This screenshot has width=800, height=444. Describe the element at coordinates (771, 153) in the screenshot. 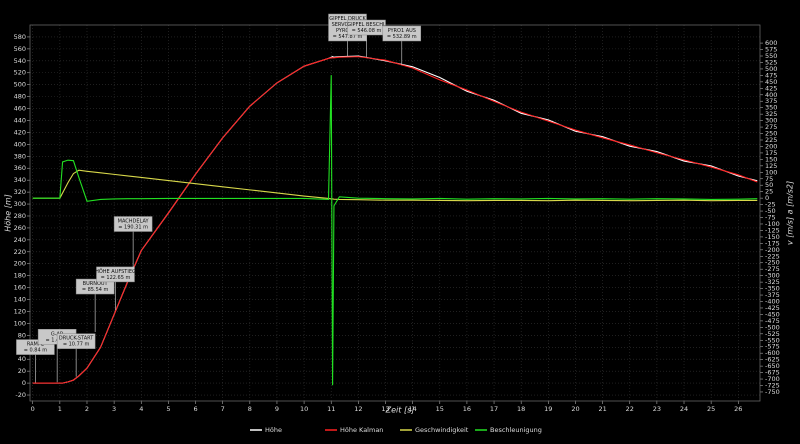

I see `y2-tick-label: 175` at that location.